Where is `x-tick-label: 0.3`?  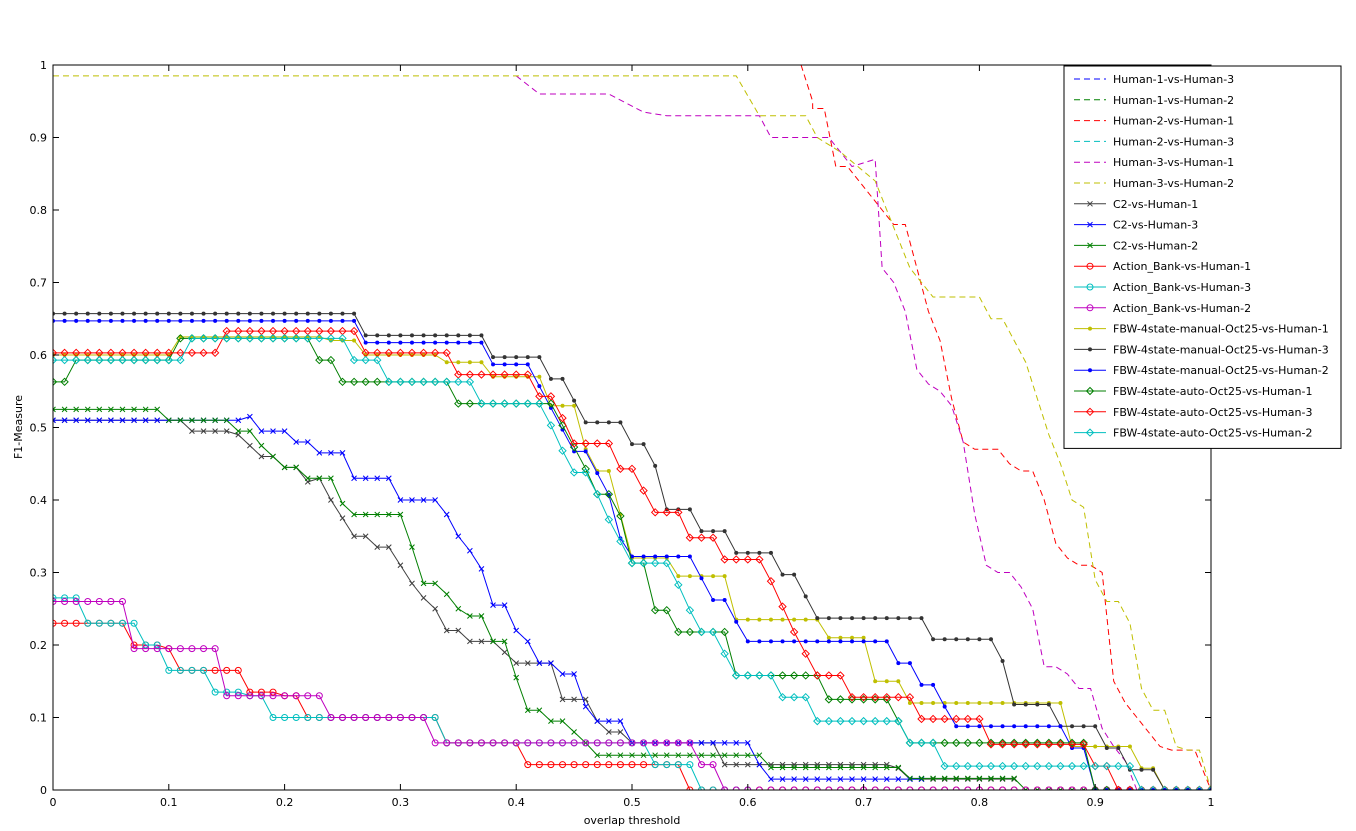
x-tick-label: 0.3 is located at coordinates (401, 802).